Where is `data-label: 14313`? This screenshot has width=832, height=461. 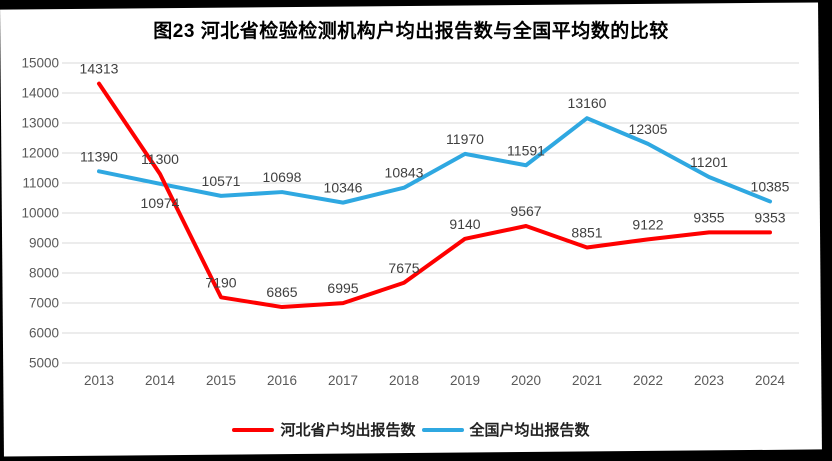
data-label: 14313 is located at coordinates (99, 69).